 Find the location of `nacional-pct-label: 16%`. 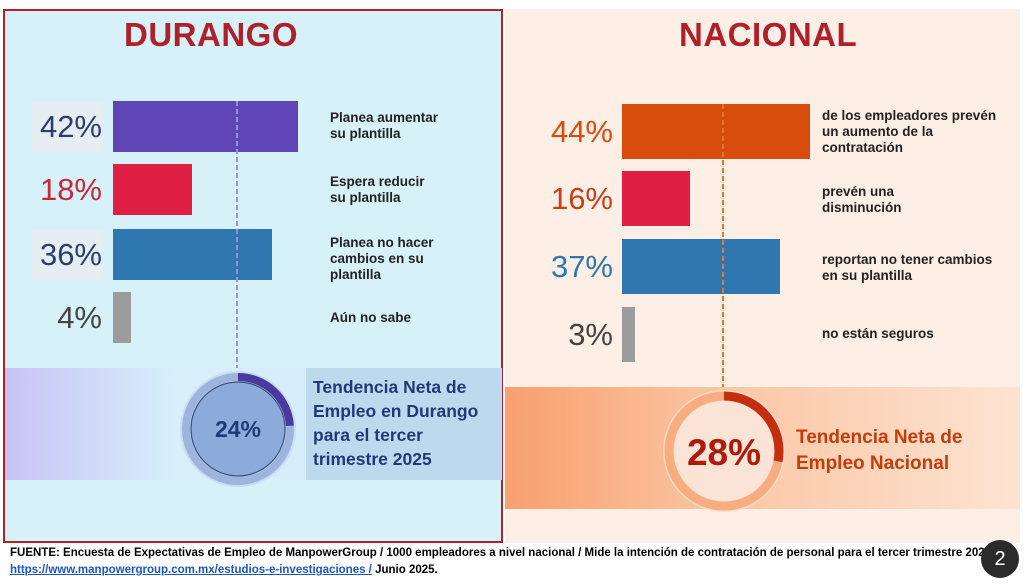

nacional-pct-label: 16% is located at coordinates (581, 198).